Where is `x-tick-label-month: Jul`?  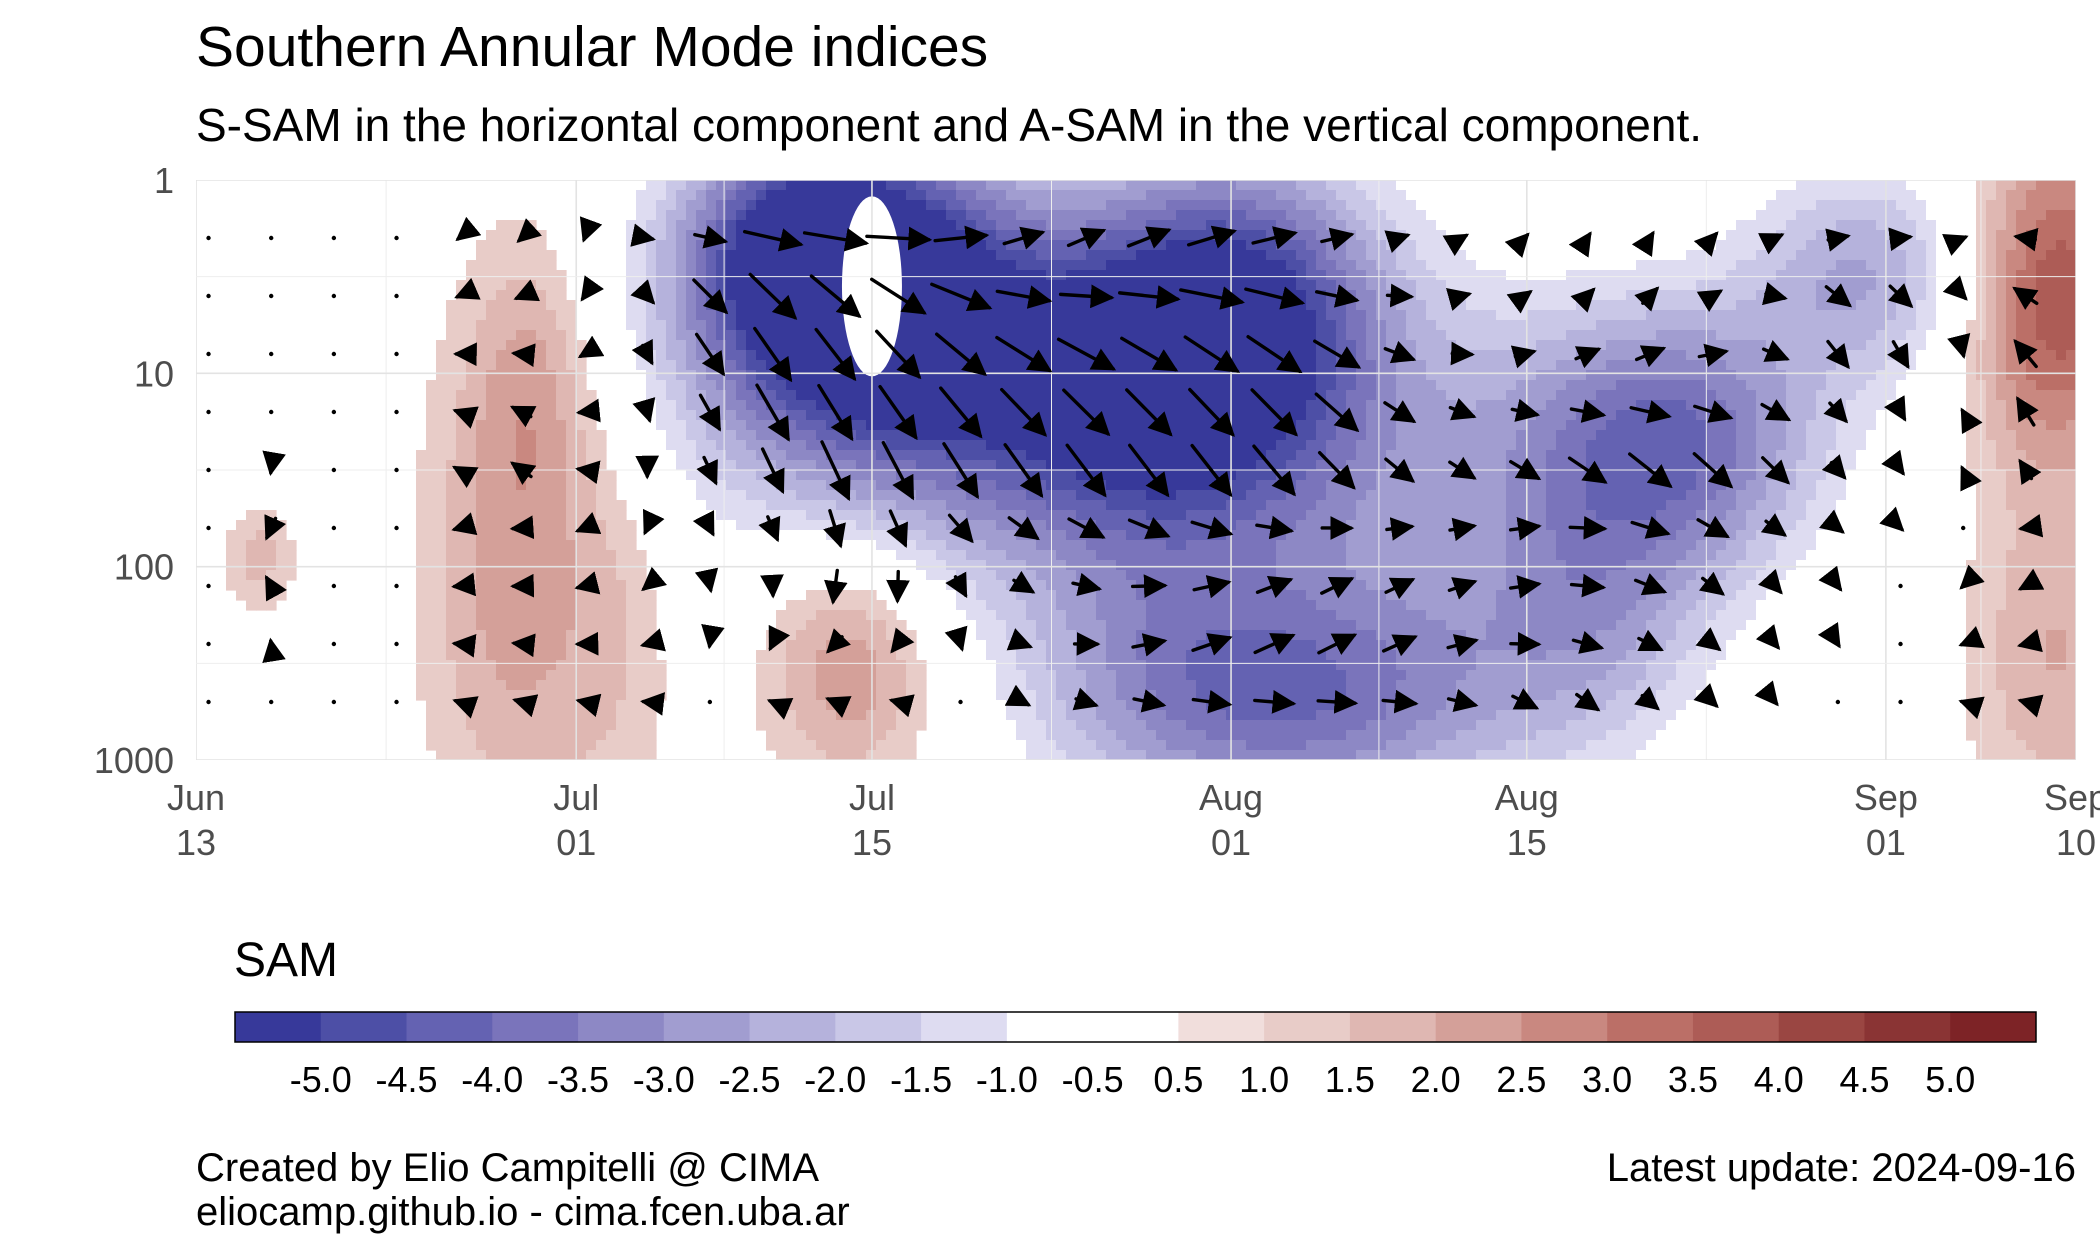 x-tick-label-month: Jul is located at coordinates (872, 797).